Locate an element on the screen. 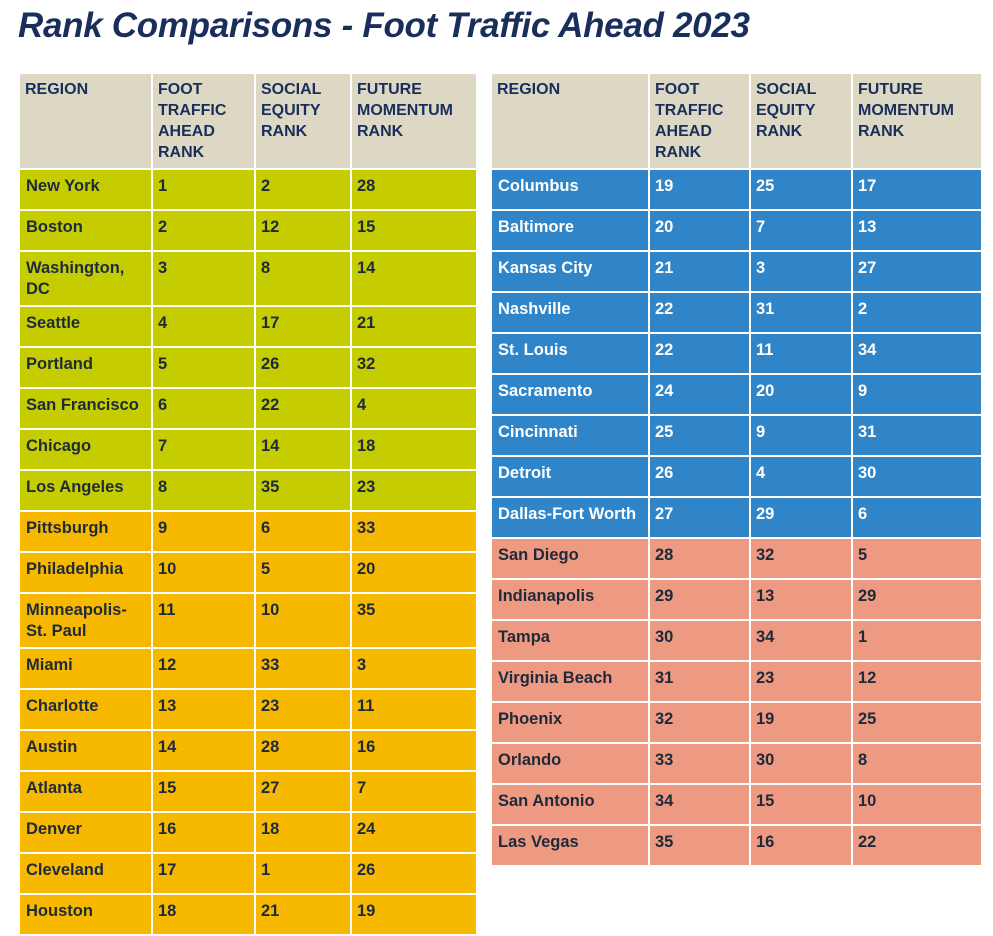  cell-foot-traffic-rank: 5 is located at coordinates (203, 367).